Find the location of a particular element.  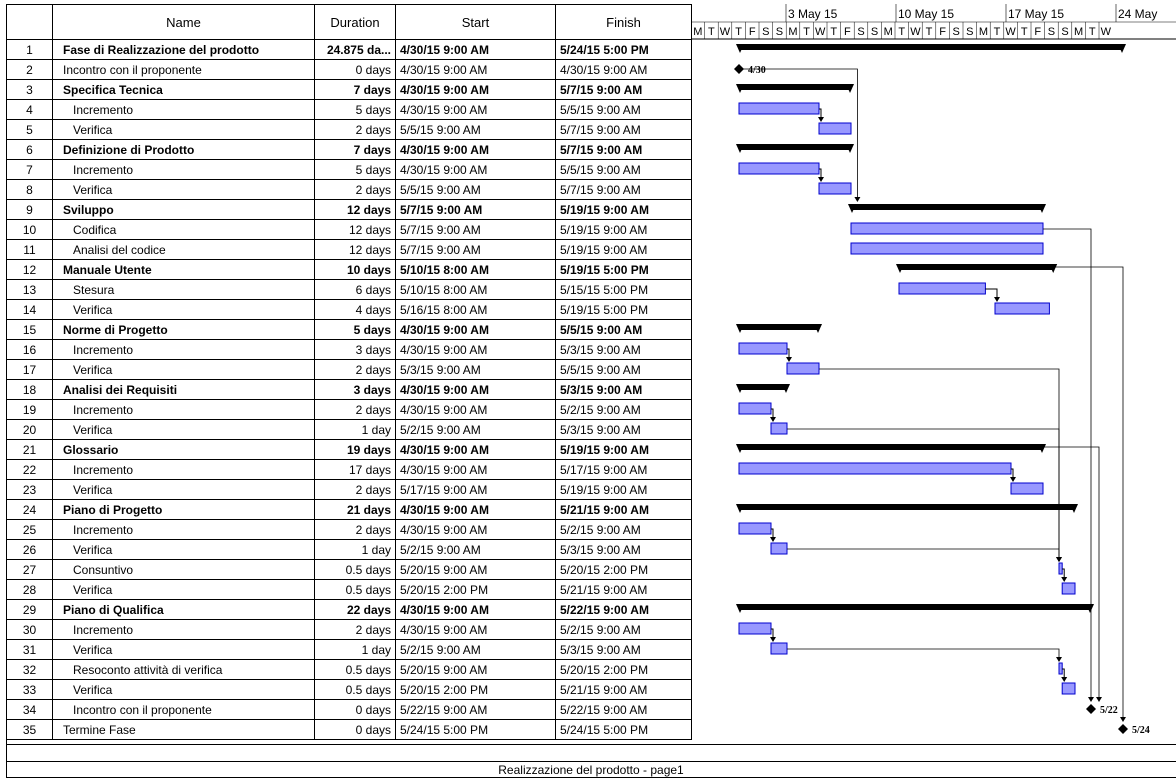

task-finish: 5/20/15 2:00 PM is located at coordinates (623, 669).